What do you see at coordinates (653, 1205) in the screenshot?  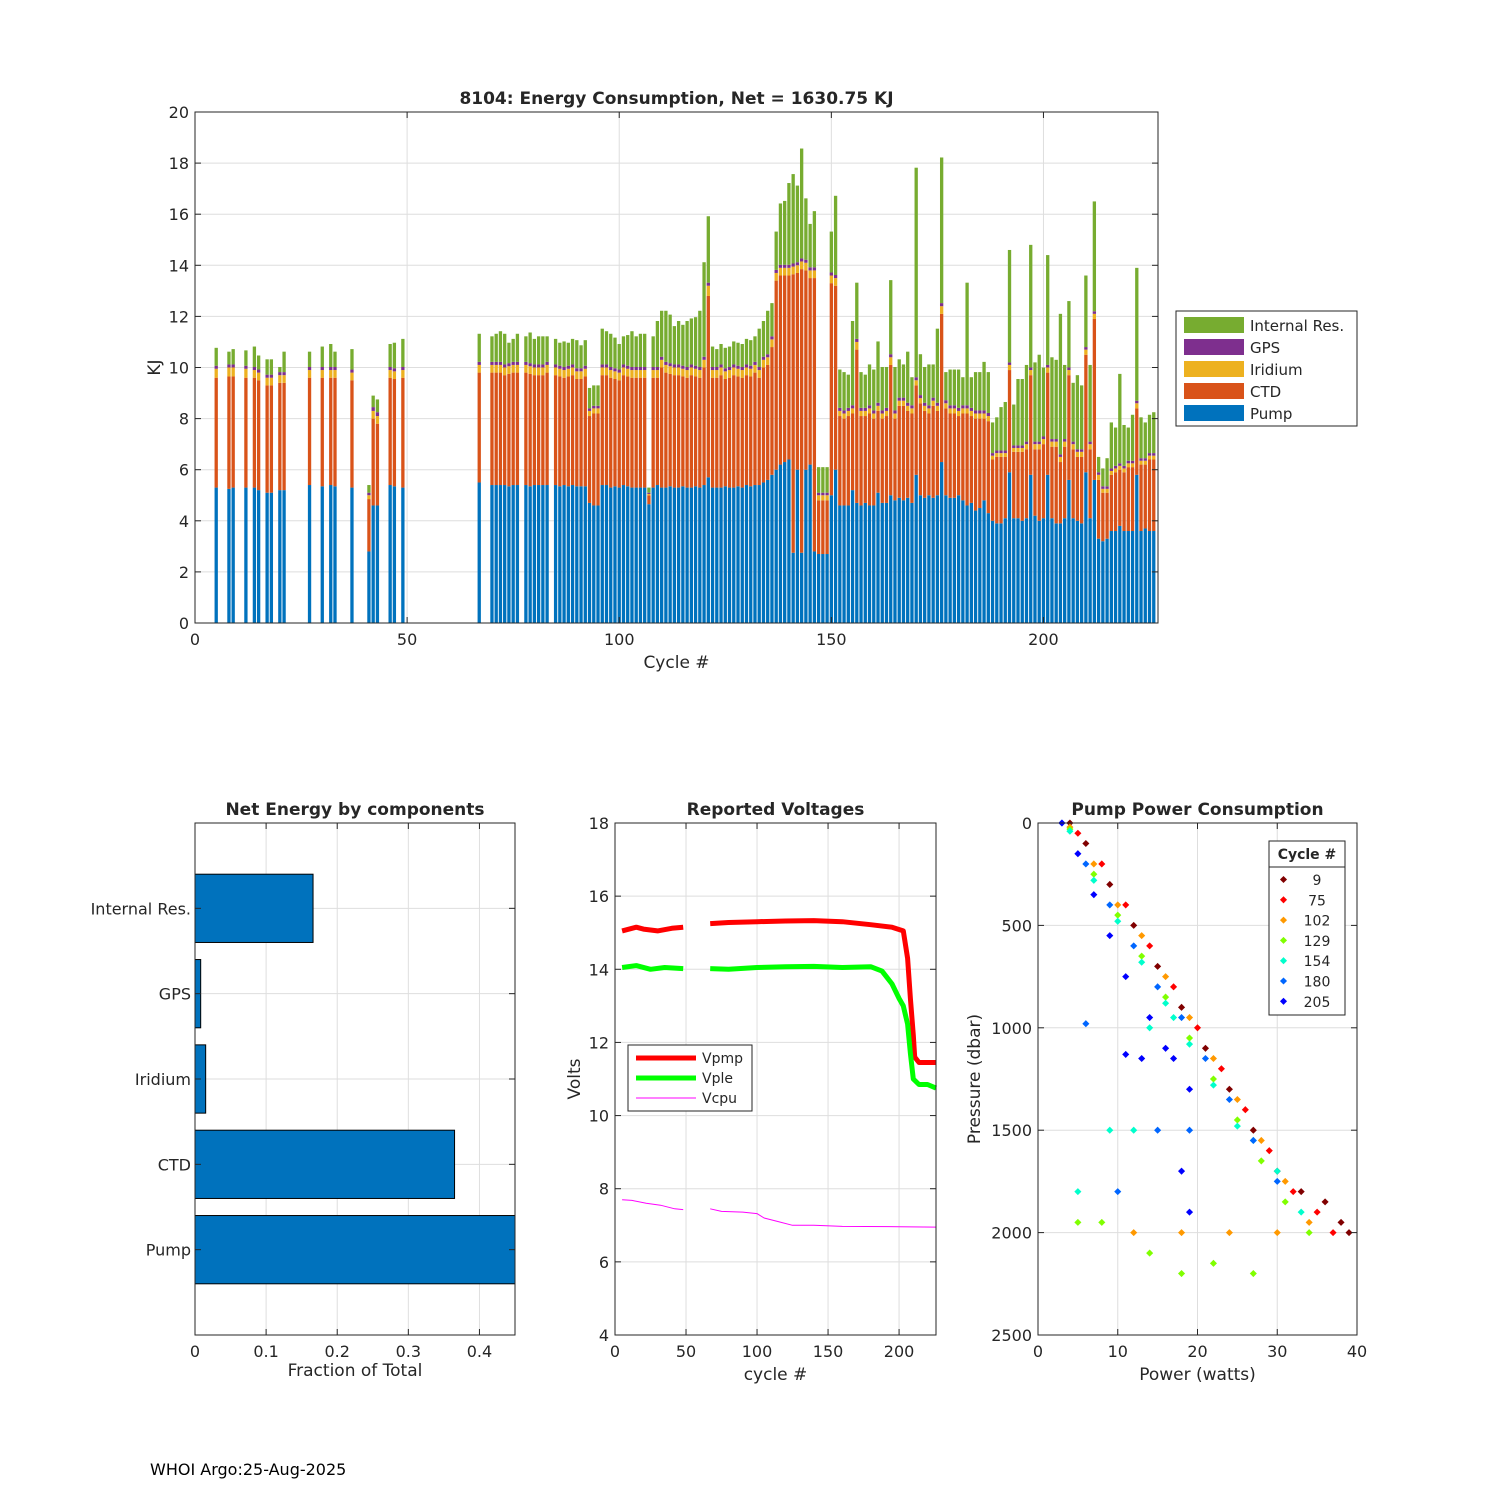 I see `voltage-line-vcpu` at bounding box center [653, 1205].